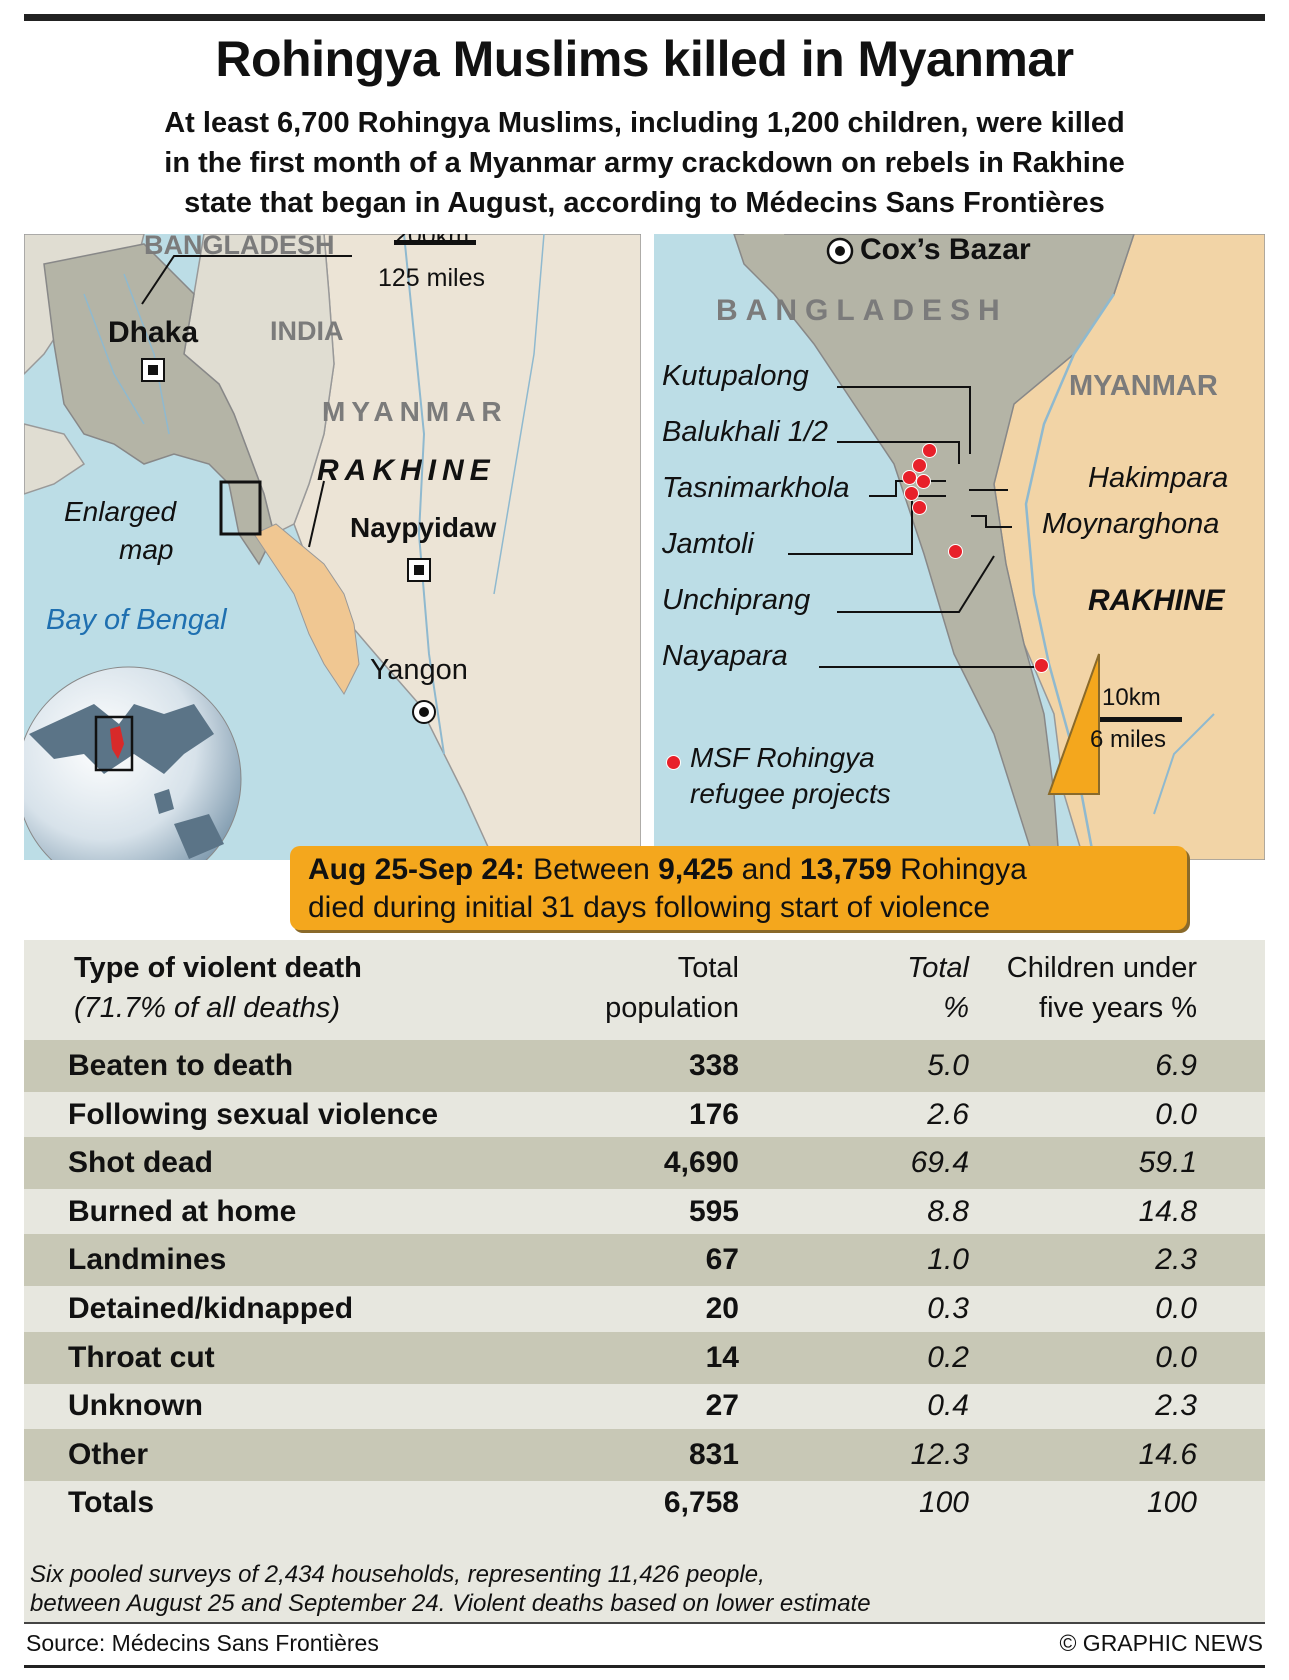  I want to click on cell-type: Other, so click(108, 1454).